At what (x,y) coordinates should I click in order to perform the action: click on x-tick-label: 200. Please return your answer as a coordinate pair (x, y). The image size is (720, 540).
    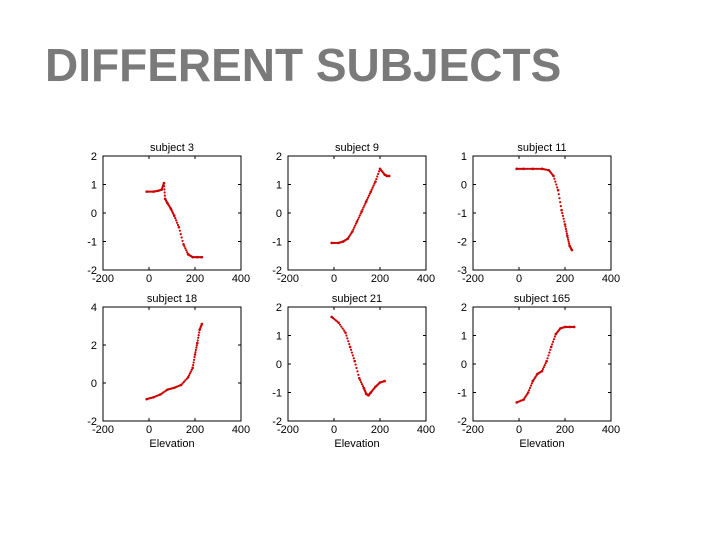
    Looking at the image, I should click on (380, 430).